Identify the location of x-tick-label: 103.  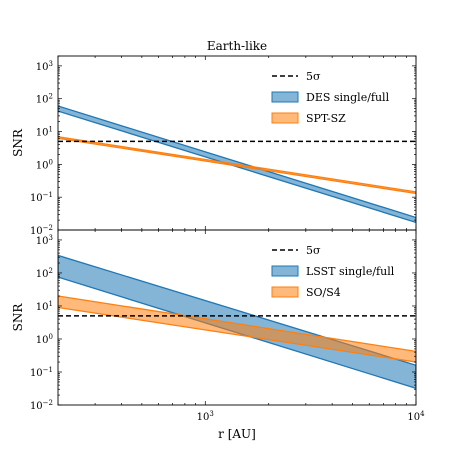
(205, 416).